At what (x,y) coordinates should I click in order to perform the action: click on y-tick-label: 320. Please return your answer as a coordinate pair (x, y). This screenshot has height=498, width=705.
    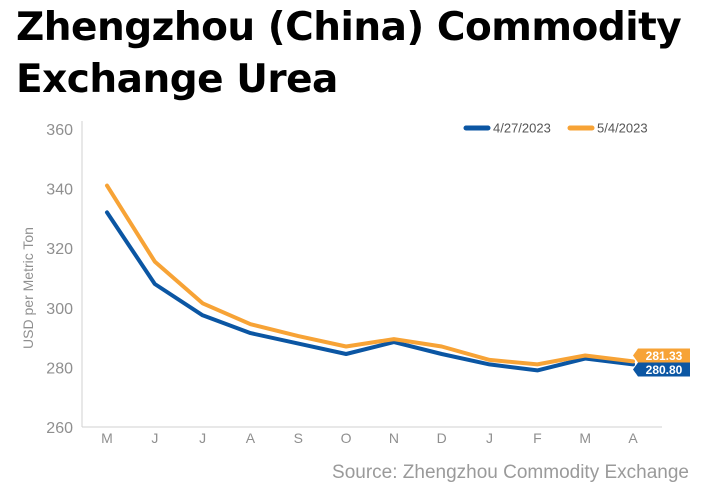
    Looking at the image, I should click on (59, 249).